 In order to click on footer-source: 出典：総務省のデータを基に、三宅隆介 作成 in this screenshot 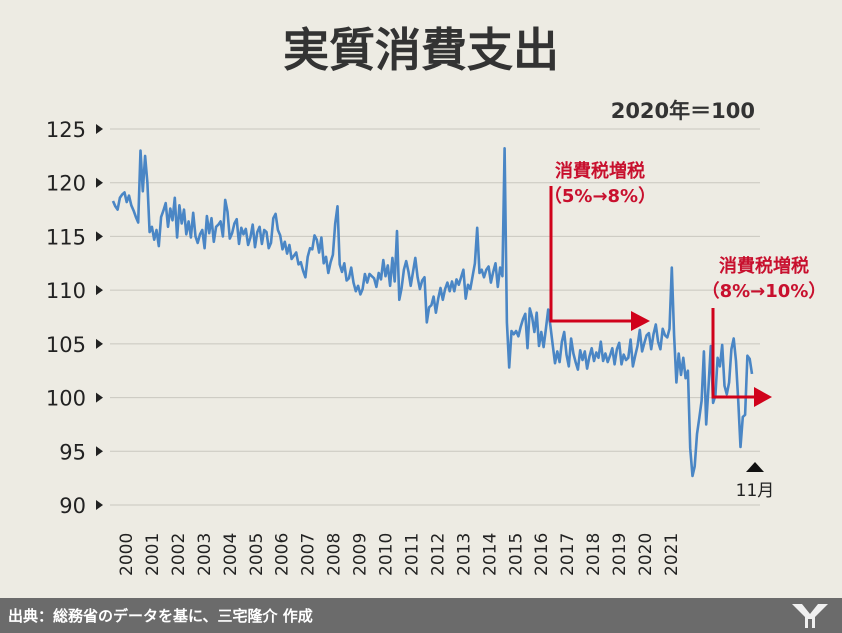, I will do `click(160, 616)`.